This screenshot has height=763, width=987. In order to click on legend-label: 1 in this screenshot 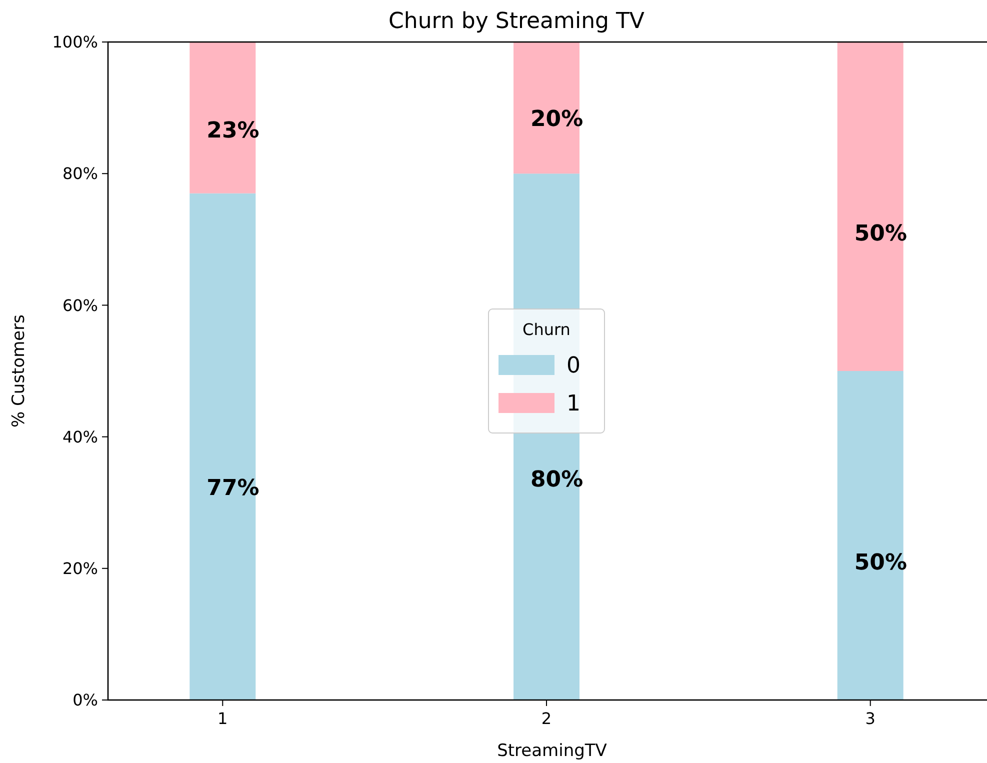, I will do `click(573, 404)`.